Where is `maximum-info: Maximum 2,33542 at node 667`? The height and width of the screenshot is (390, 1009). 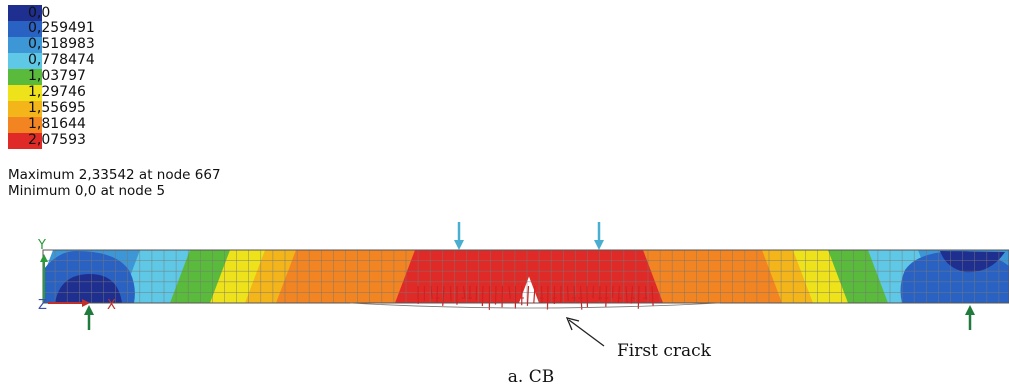
maximum-info: Maximum 2,33542 at node 667 is located at coordinates (114, 175).